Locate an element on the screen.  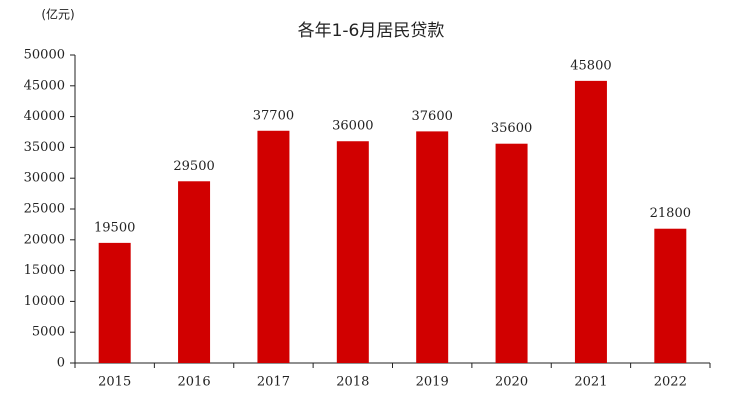
y-tick-label: 25000 is located at coordinates (44, 209).